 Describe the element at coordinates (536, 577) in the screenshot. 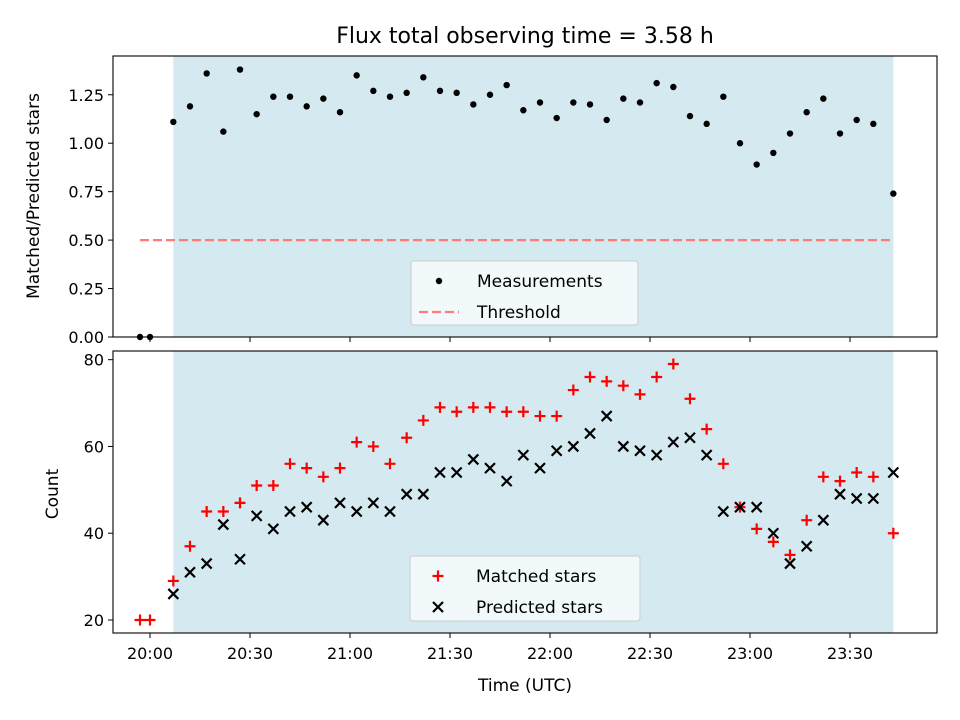

I see `legend-label: Matched stars` at that location.